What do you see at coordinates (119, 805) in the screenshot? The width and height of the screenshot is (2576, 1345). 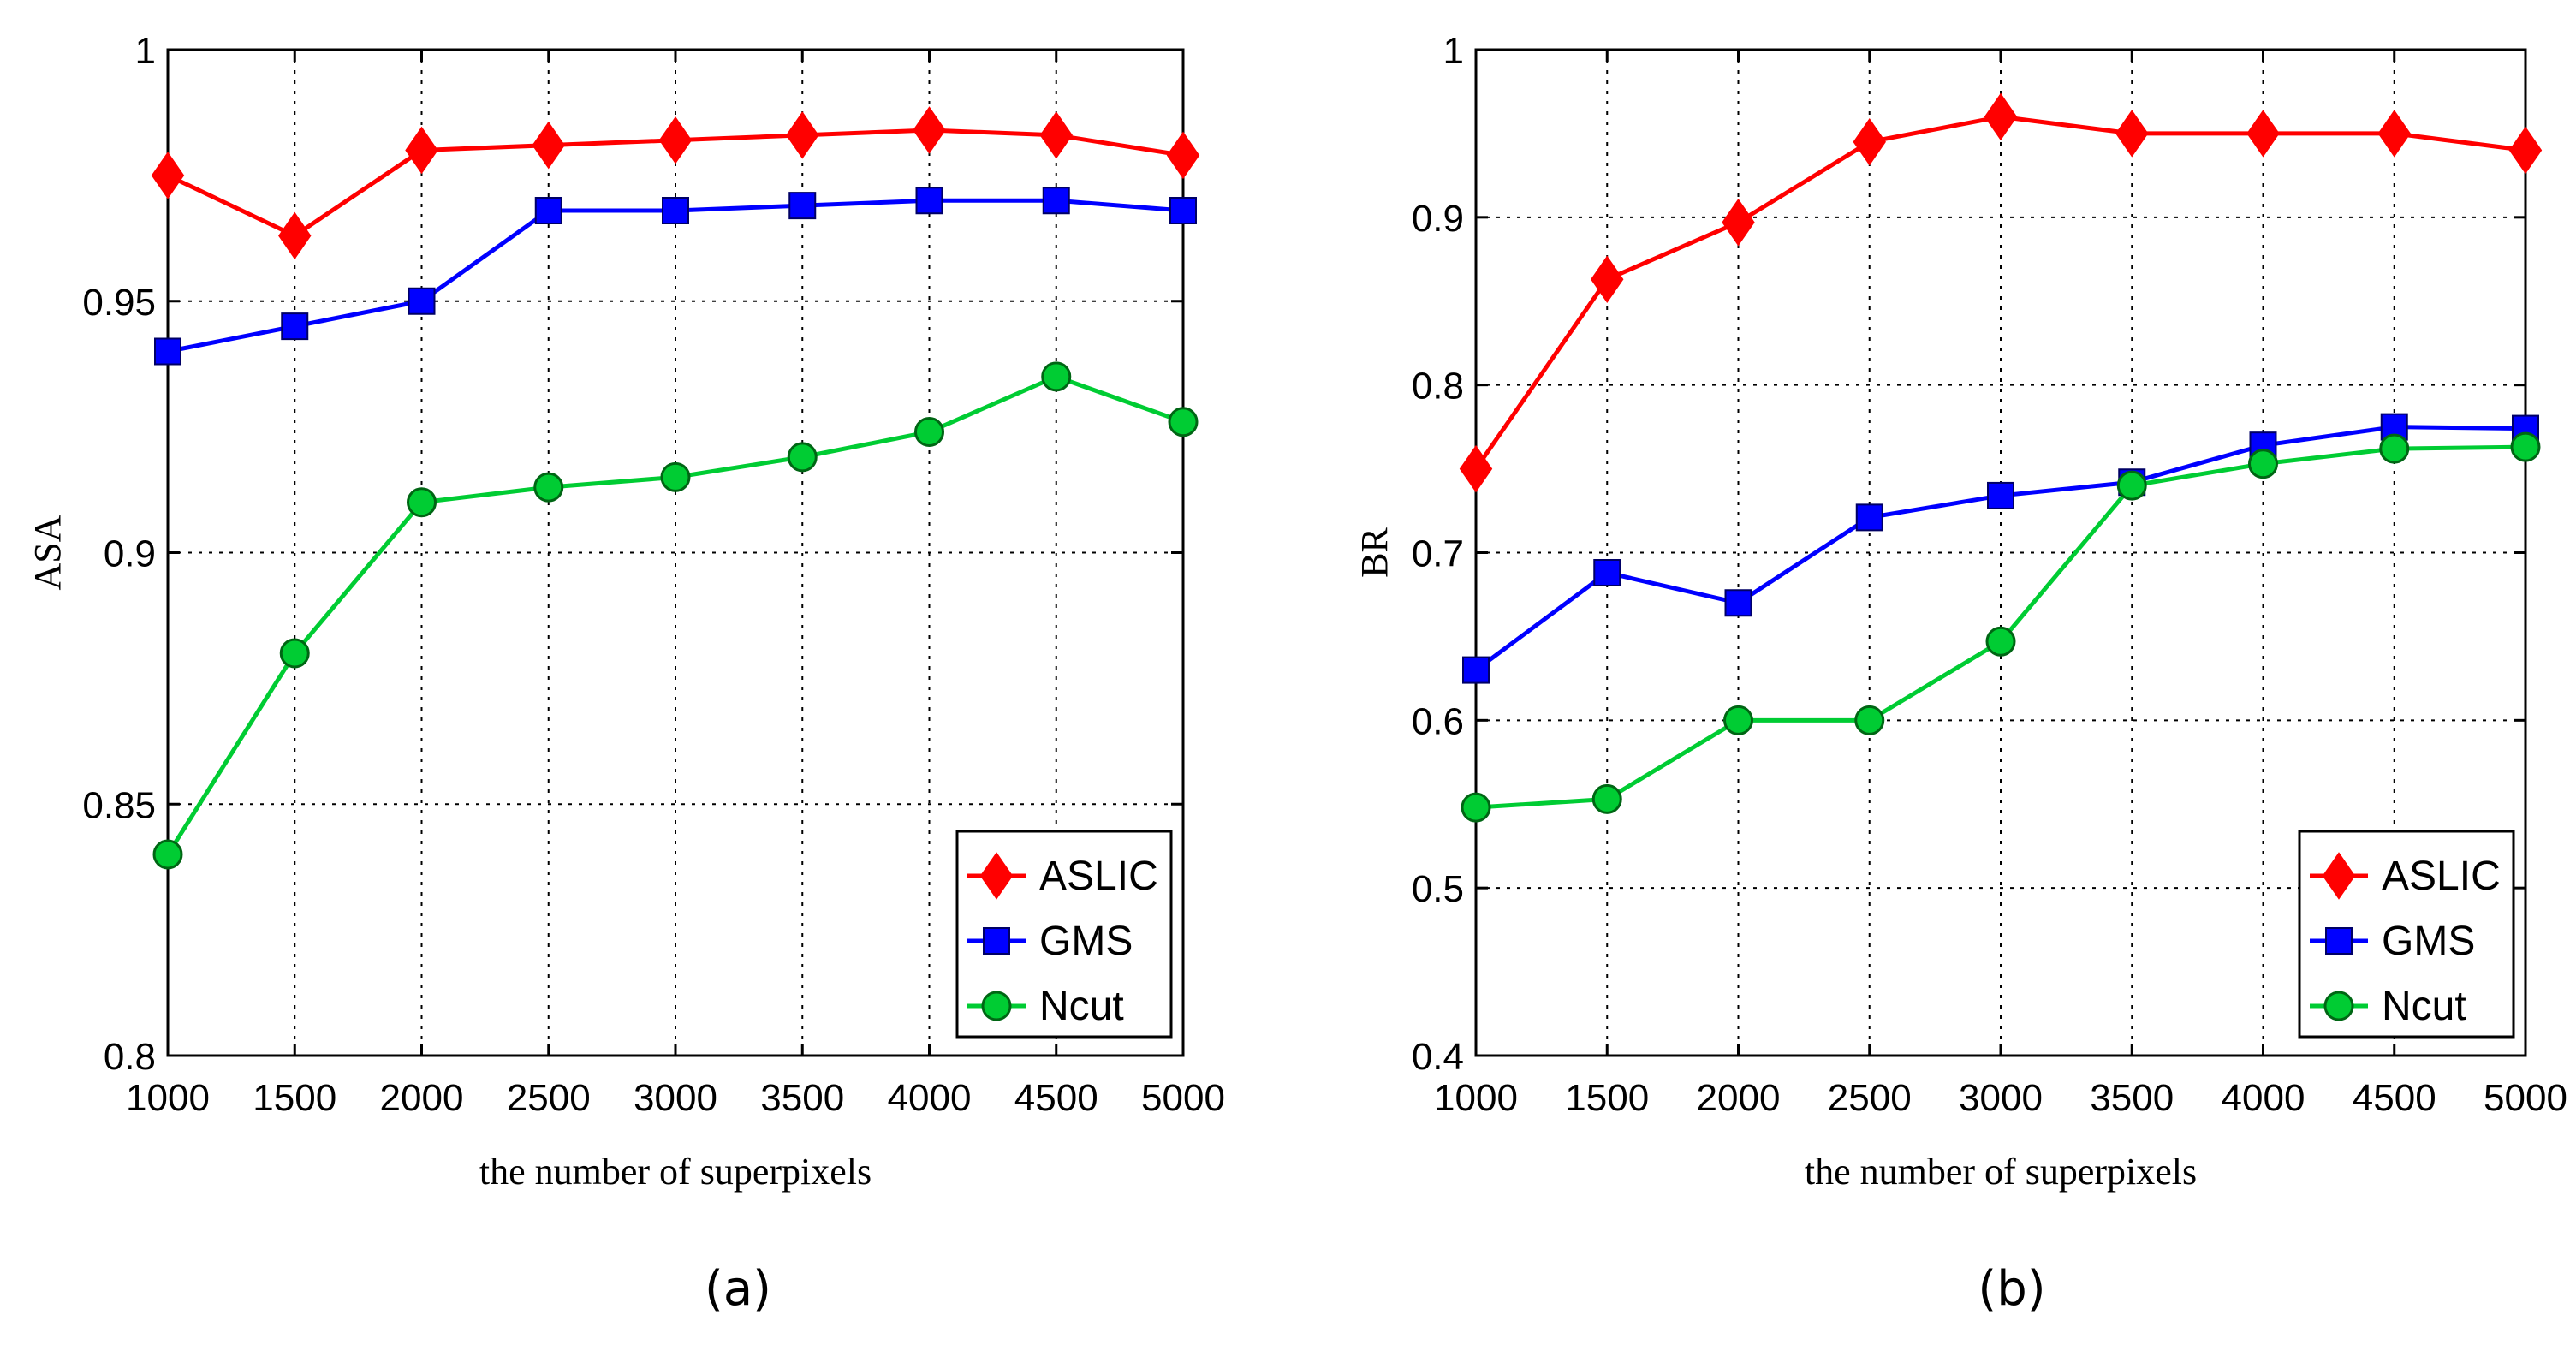 I see `y-tick-label: 0.85` at bounding box center [119, 805].